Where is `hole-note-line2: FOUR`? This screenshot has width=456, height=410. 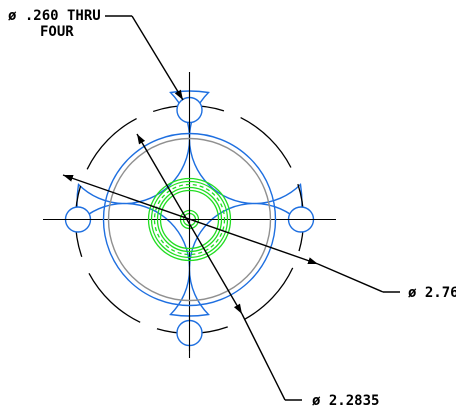 hole-note-line2: FOUR is located at coordinates (57, 32).